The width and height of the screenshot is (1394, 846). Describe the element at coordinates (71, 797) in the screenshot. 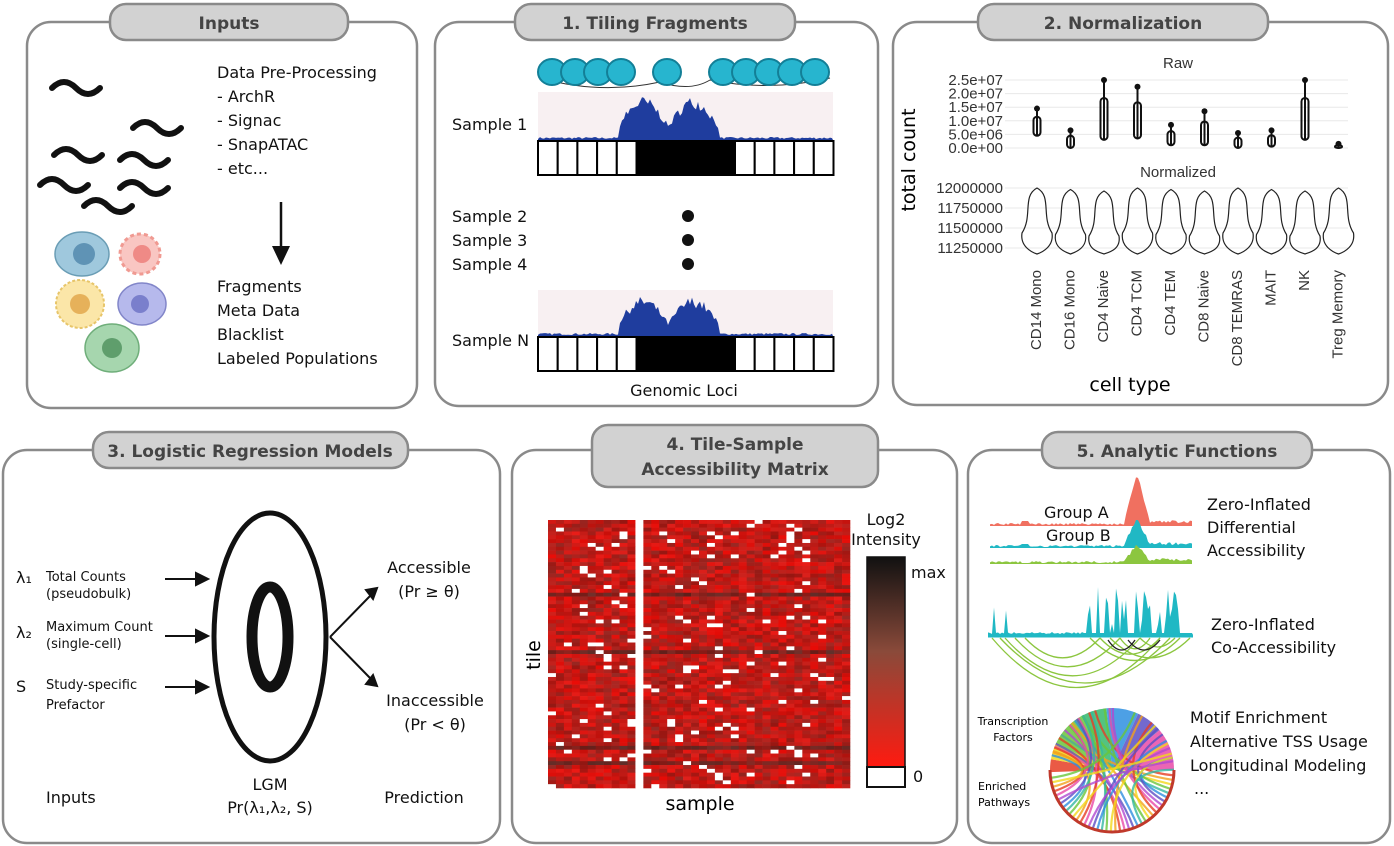

I see `footer-inputs: Inputs` at that location.